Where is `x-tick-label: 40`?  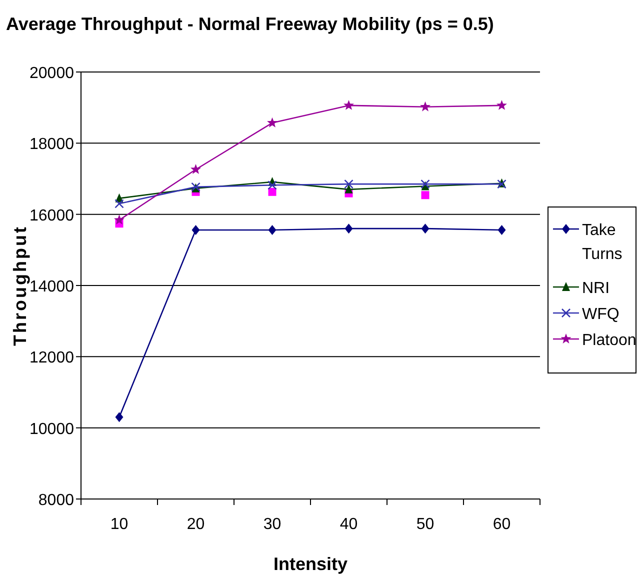
x-tick-label: 40 is located at coordinates (349, 524).